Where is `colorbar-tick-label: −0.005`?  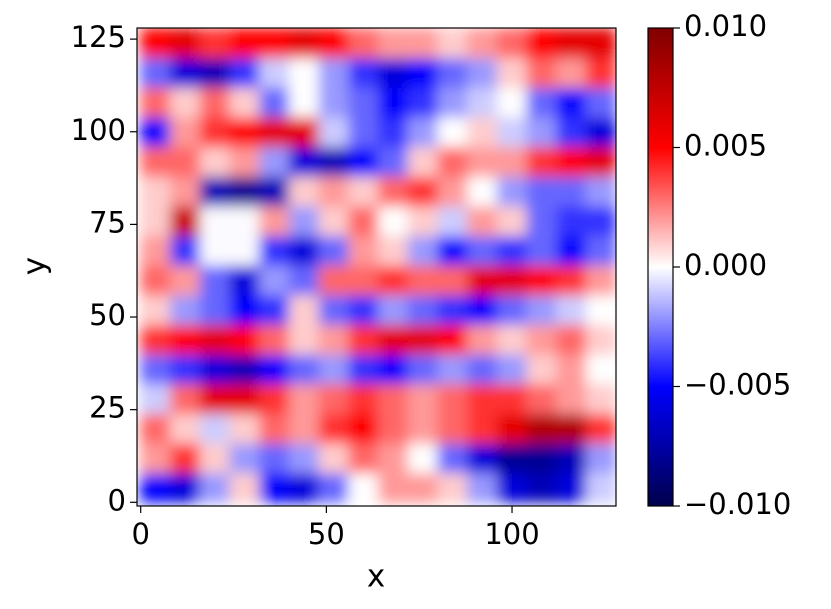 colorbar-tick-label: −0.005 is located at coordinates (737, 385).